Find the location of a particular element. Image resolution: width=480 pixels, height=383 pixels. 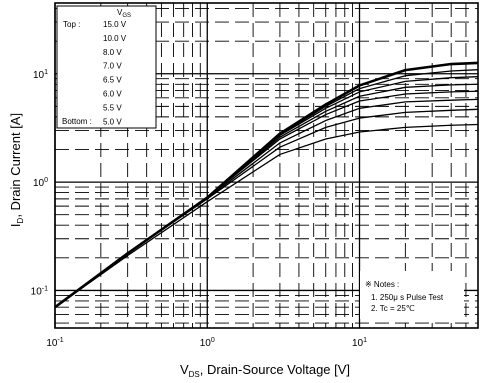

y-tick-labels: 10⁻¹ 10⁰ 10¹ is located at coordinates (39, 183).